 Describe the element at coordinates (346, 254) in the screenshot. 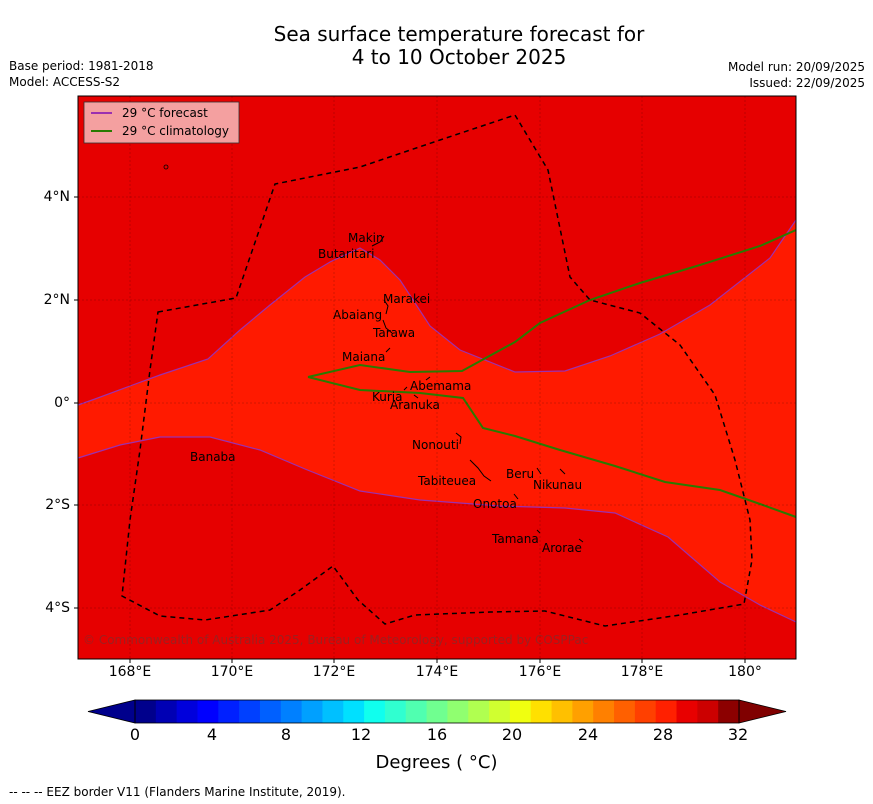

I see `place-label: Butaritari` at that location.